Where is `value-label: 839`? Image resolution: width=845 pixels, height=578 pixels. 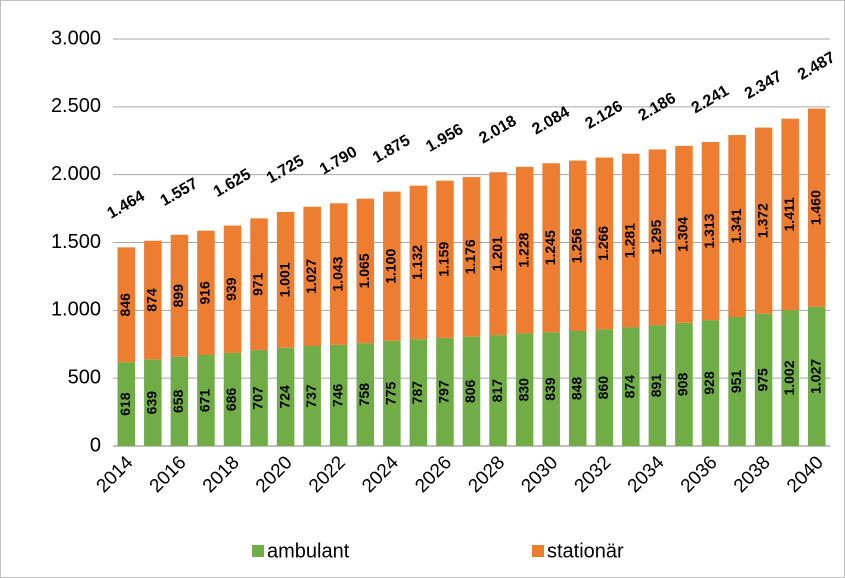
value-label: 839 is located at coordinates (550, 389).